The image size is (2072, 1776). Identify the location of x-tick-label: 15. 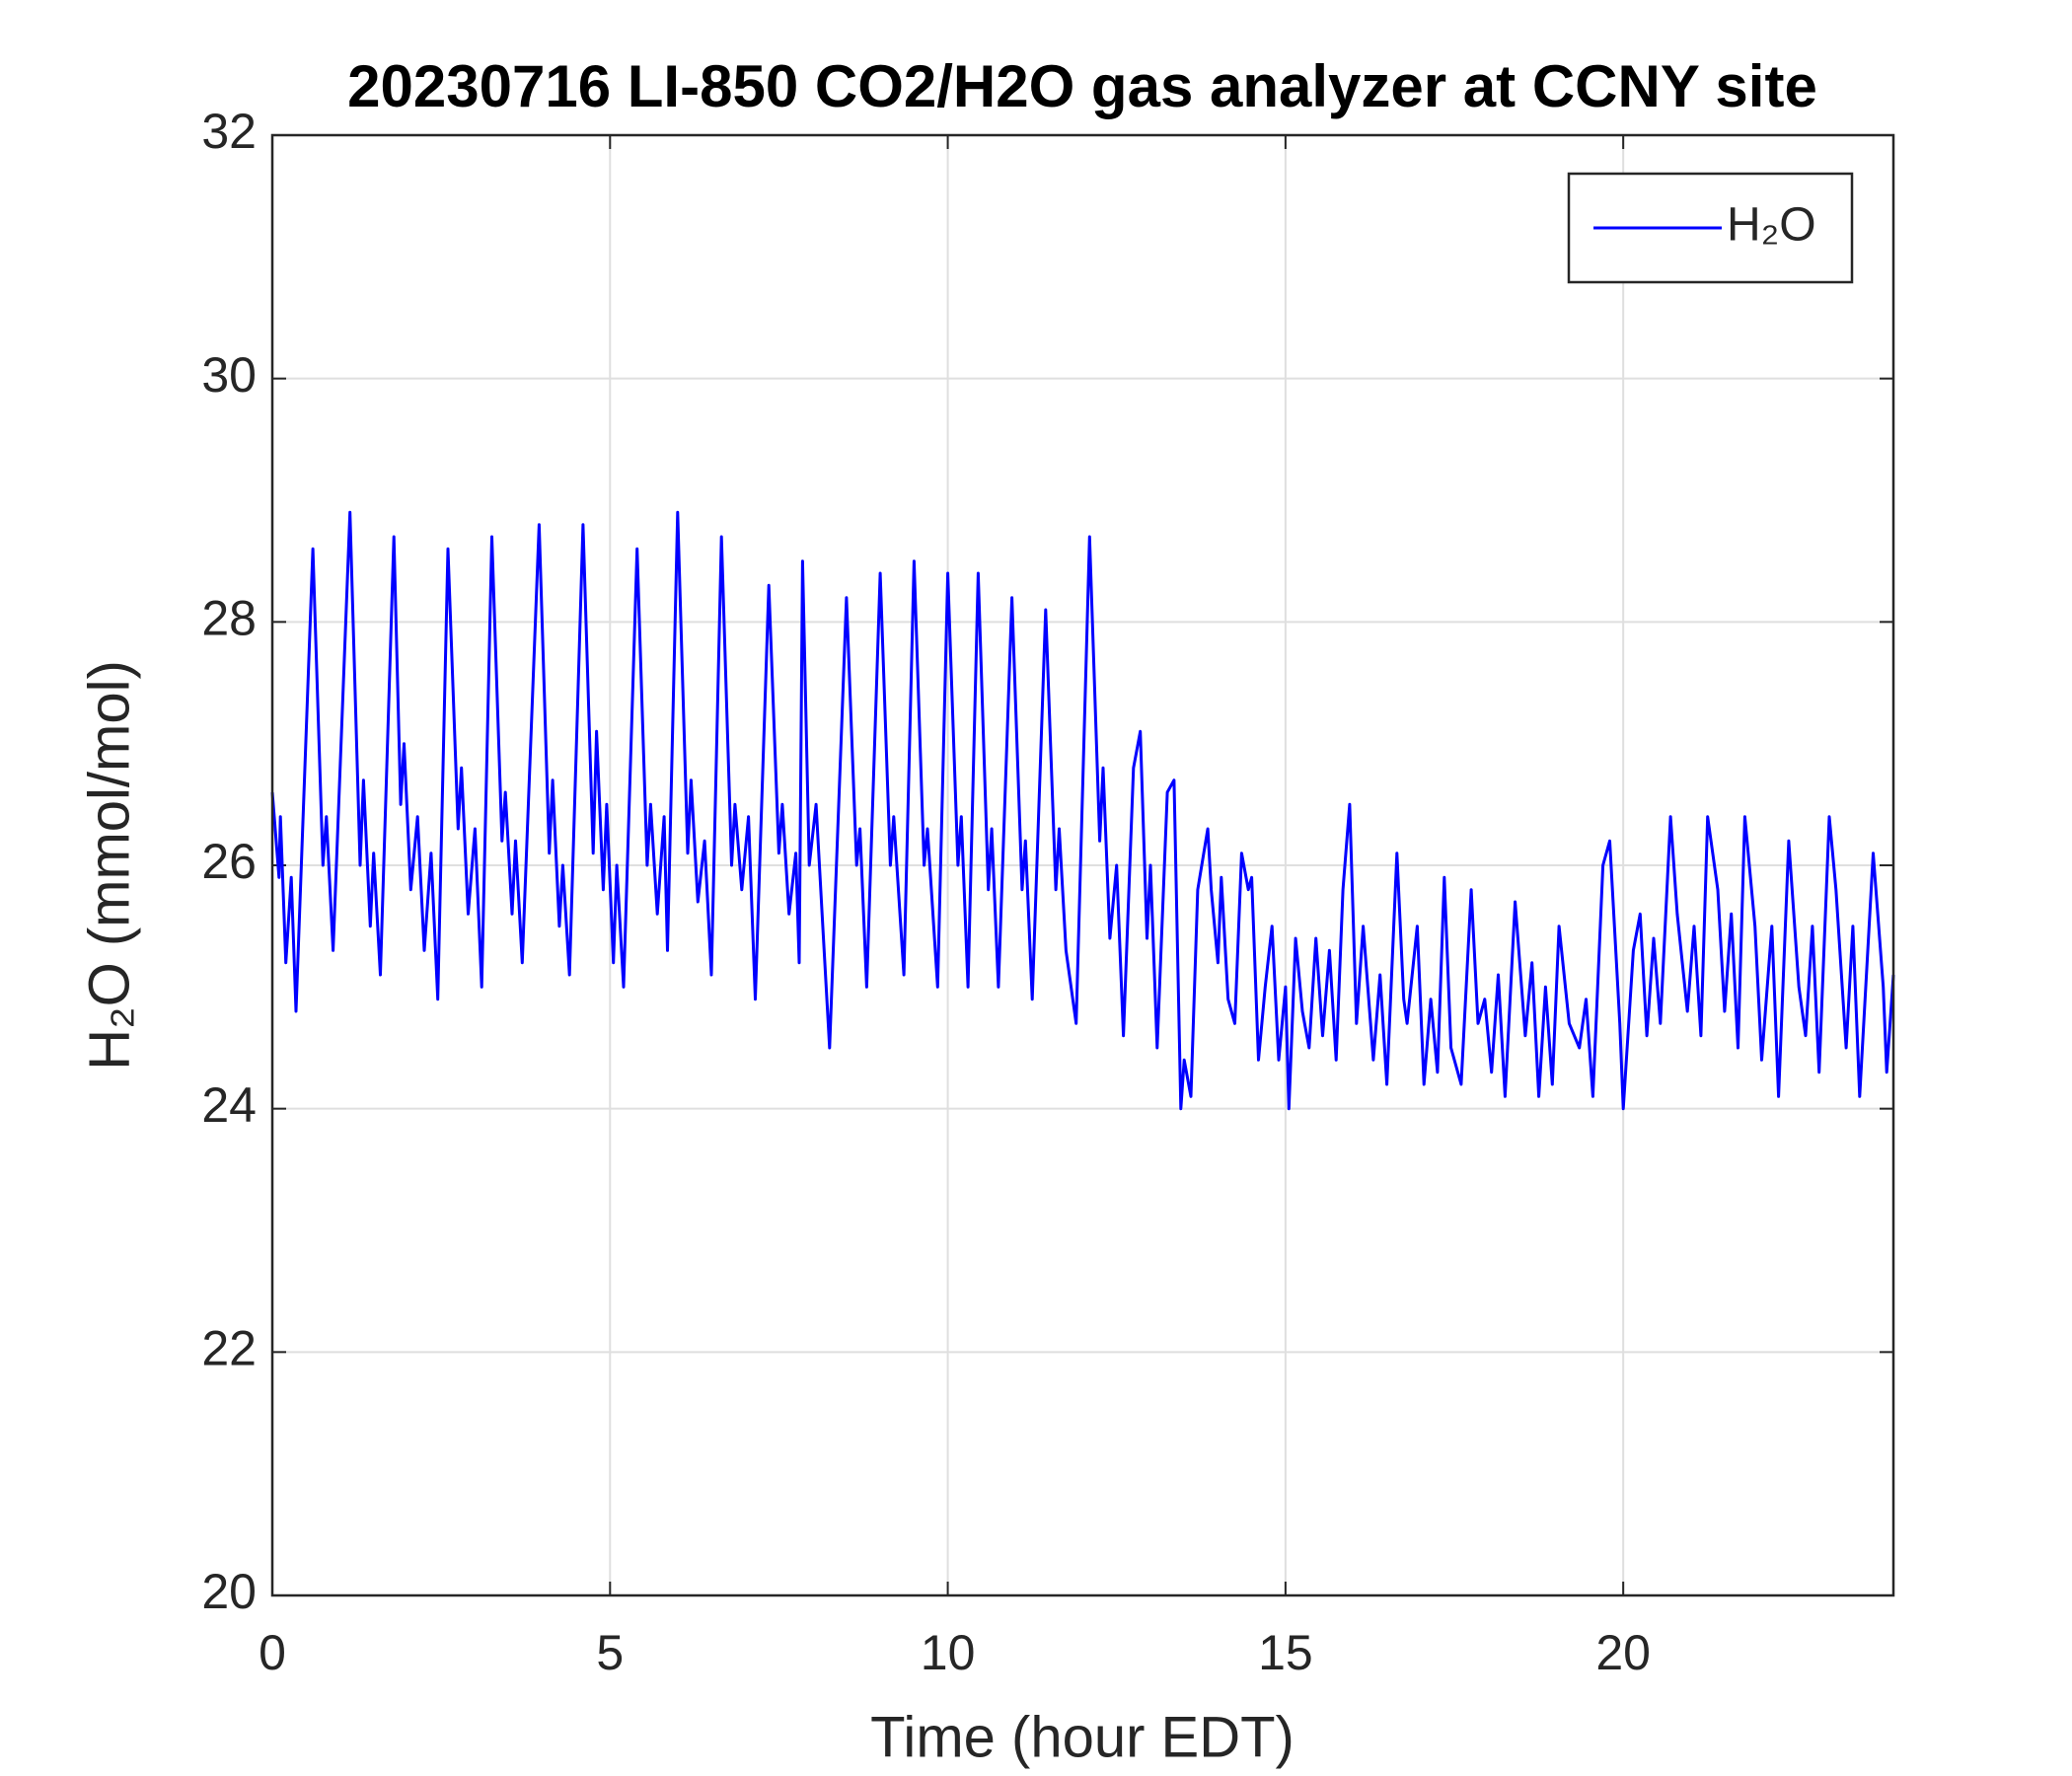
(1285, 1653).